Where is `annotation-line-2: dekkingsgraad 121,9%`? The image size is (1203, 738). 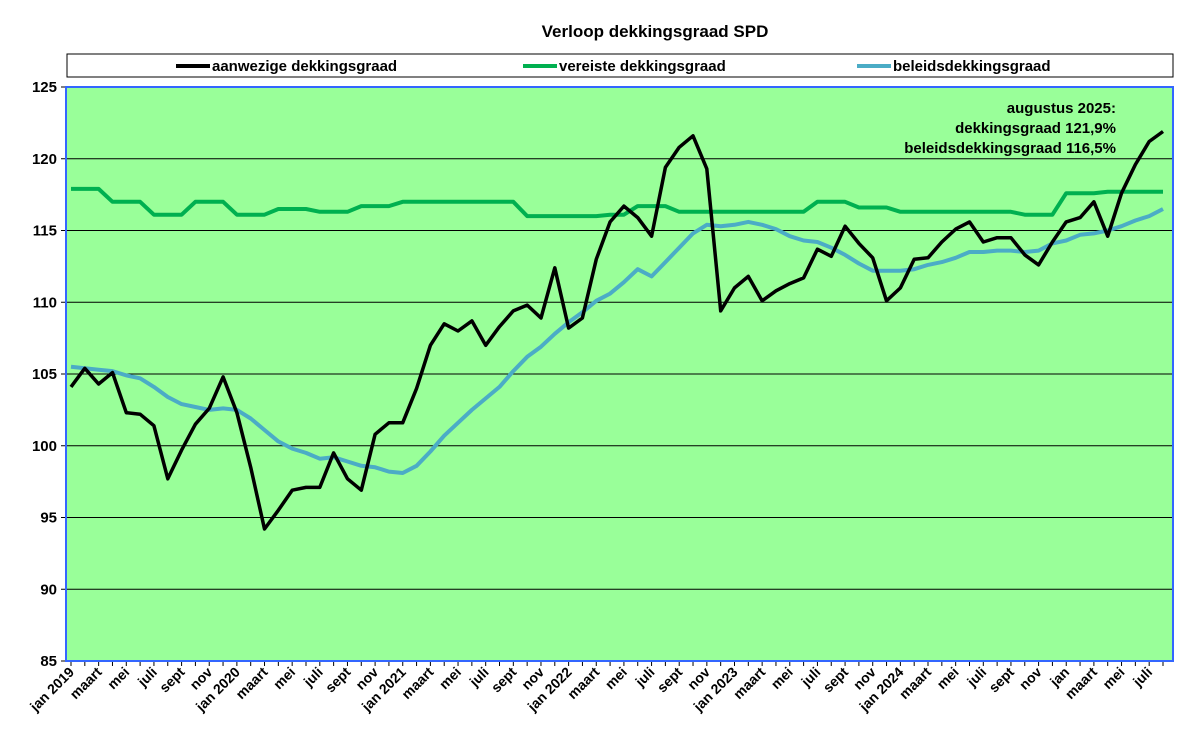 annotation-line-2: dekkingsgraad 121,9% is located at coordinates (1035, 128).